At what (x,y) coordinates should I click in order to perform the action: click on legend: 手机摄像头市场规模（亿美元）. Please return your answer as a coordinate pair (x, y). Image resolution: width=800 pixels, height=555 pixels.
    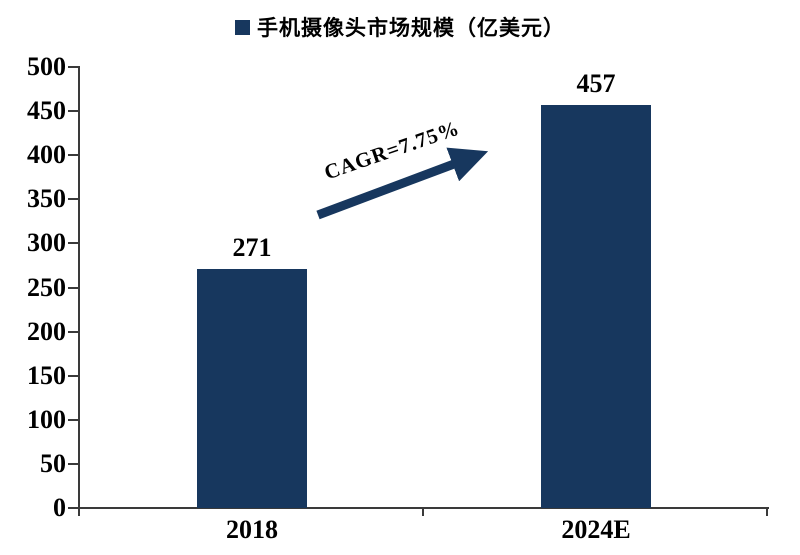
    Looking at the image, I should click on (400, 27).